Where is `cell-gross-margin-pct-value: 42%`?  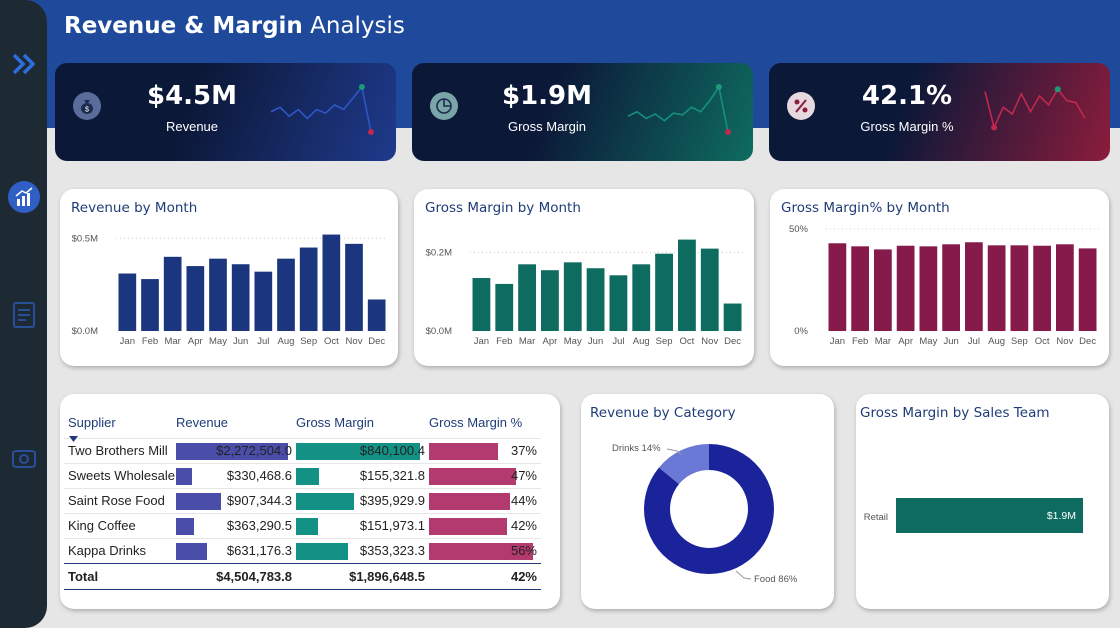
cell-gross-margin-pct-value: 42% is located at coordinates (523, 525).